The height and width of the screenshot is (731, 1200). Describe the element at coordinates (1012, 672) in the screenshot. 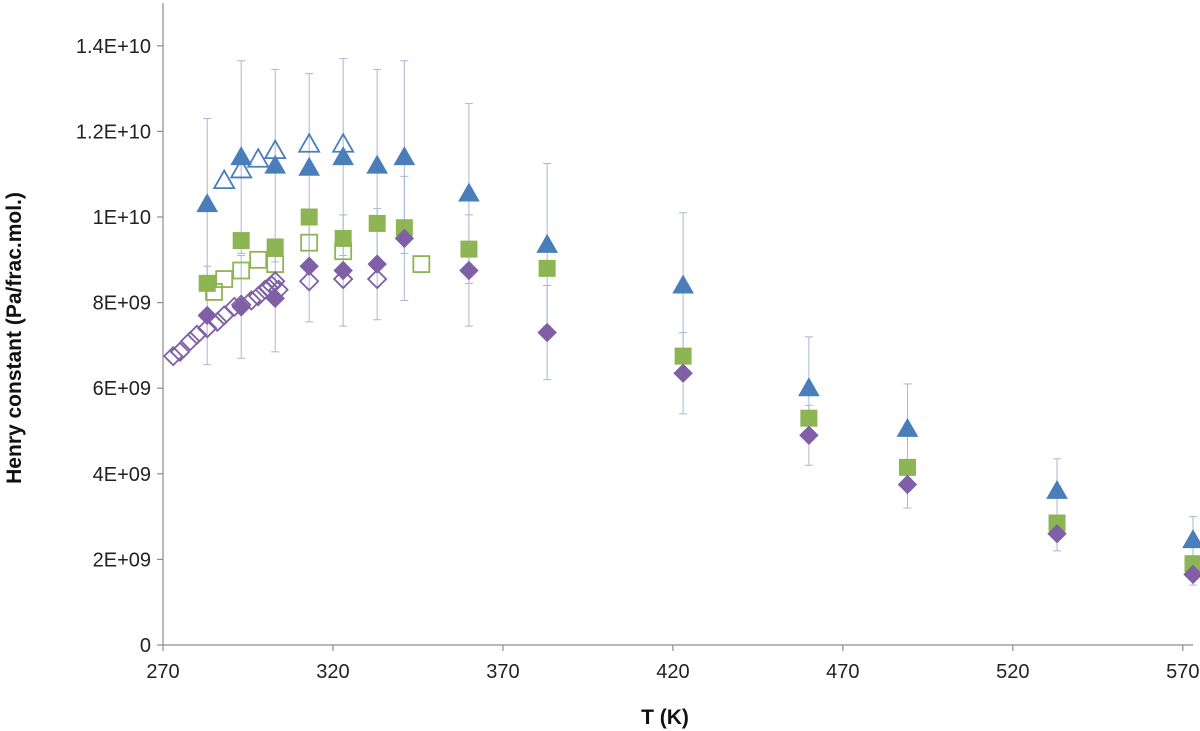

I see `x-tick-label: 520` at that location.